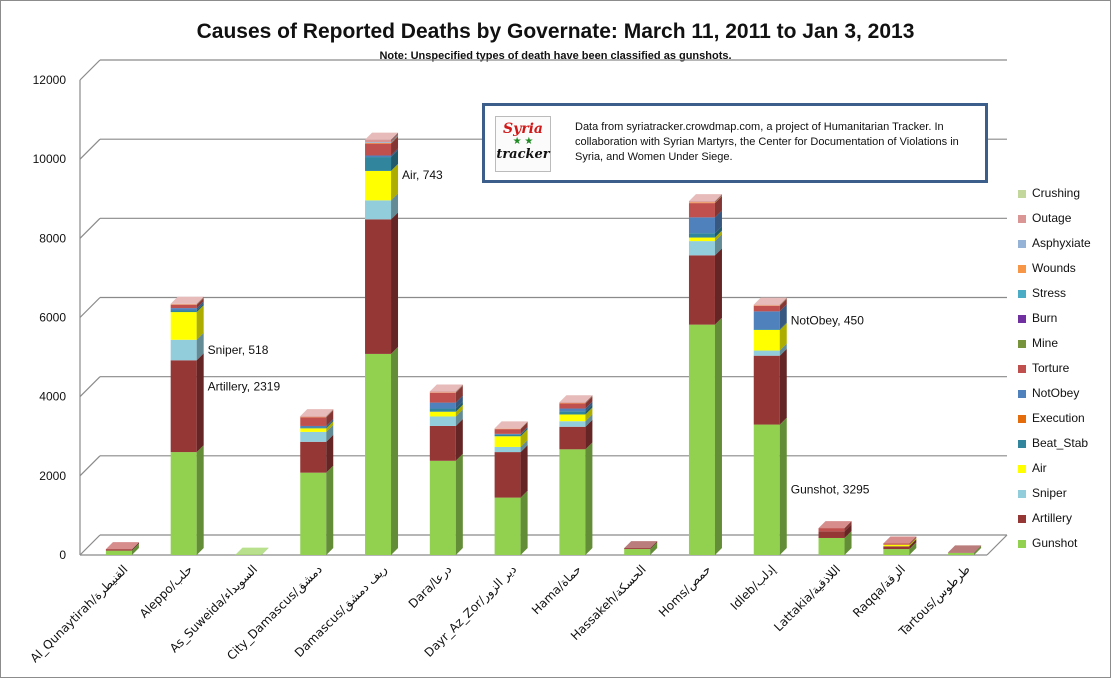 This screenshot has height=678, width=1111. I want to click on legend-item: Air, so click(1059, 469).